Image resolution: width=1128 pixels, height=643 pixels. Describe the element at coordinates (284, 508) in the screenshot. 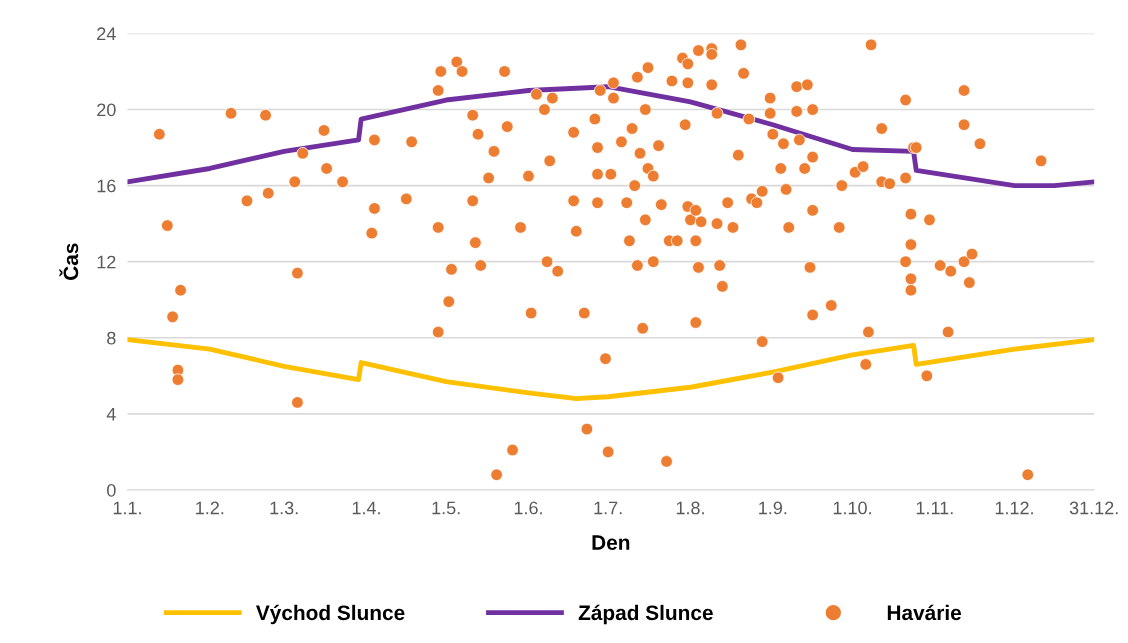

I see `x-tick-label: 1.3.` at that location.